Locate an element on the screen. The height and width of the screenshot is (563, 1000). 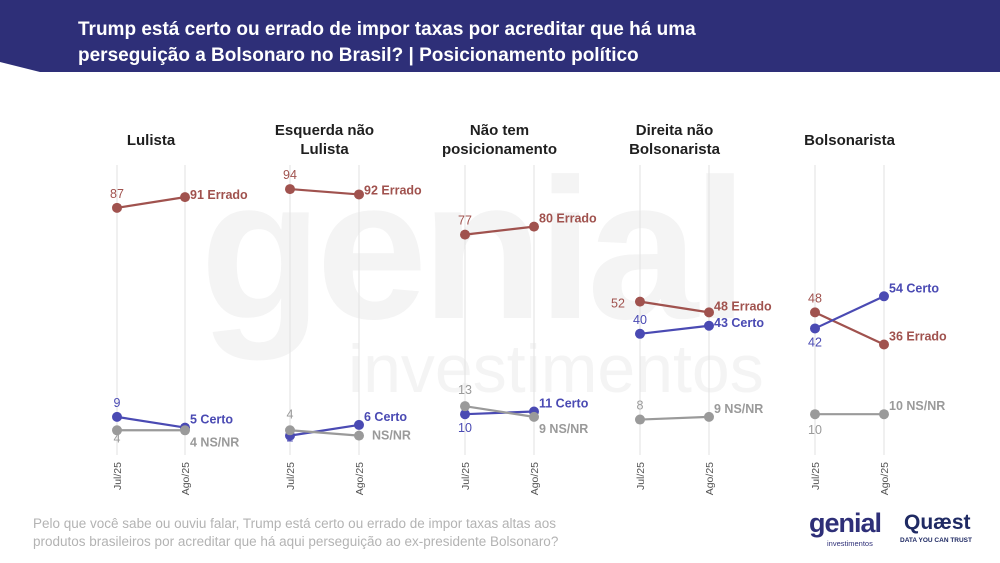
panel-4-label-nsnr-jul: 8 is located at coordinates (640, 406).